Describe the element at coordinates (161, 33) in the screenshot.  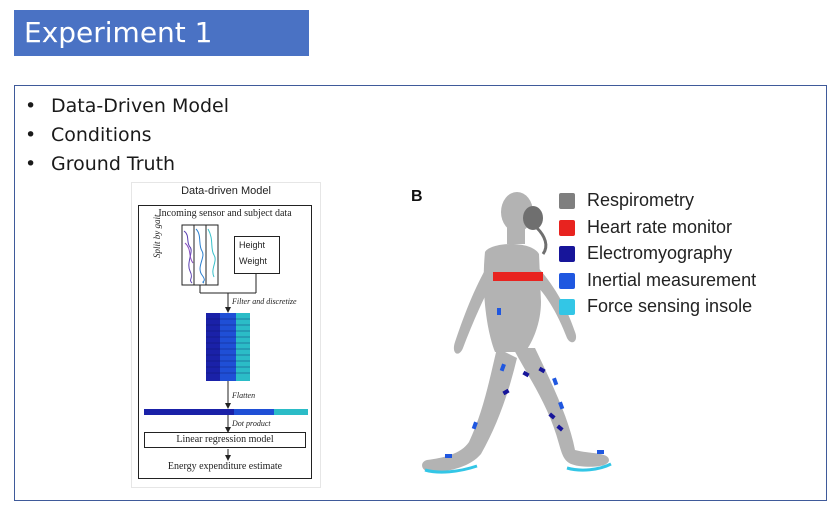
I see `slide-title: Experiment 1` at that location.